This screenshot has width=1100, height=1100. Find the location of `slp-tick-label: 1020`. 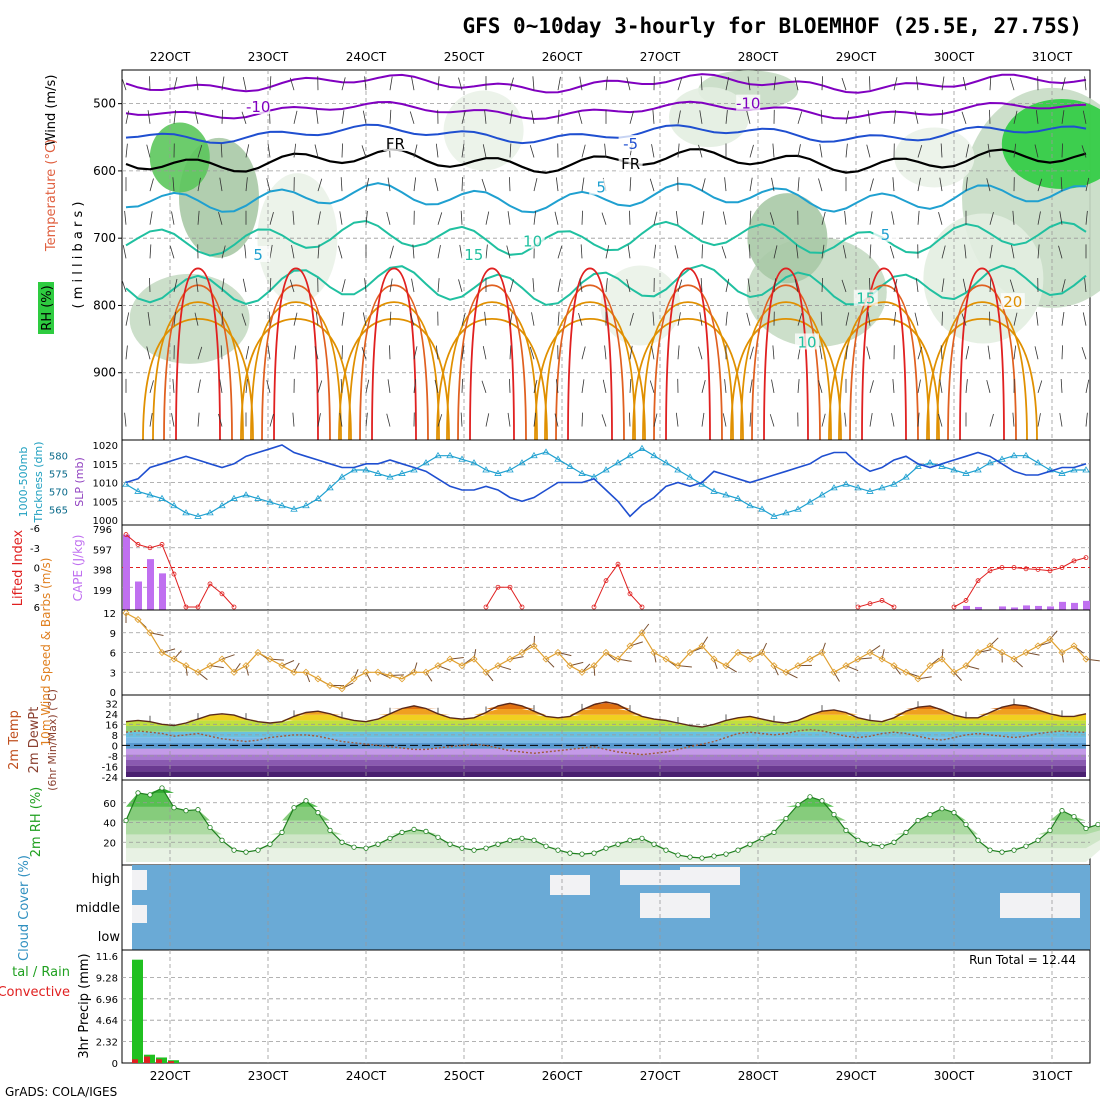

slp-tick-label: 1020 is located at coordinates (105, 446).